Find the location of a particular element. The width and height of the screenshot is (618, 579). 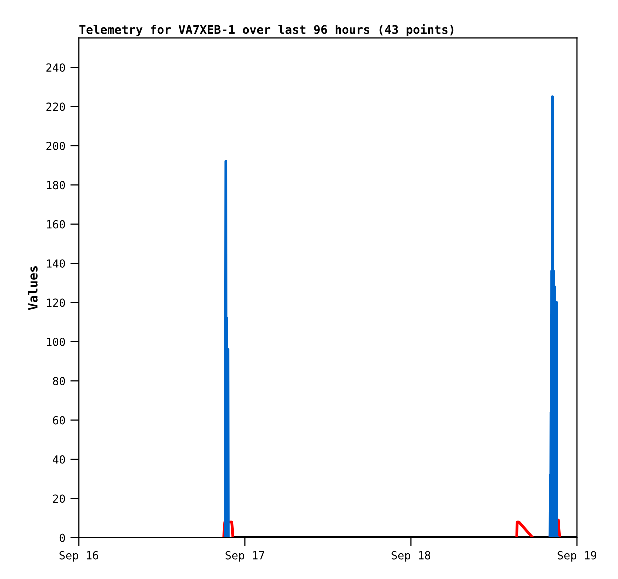

y-tick-label: 200 is located at coordinates (56, 146).